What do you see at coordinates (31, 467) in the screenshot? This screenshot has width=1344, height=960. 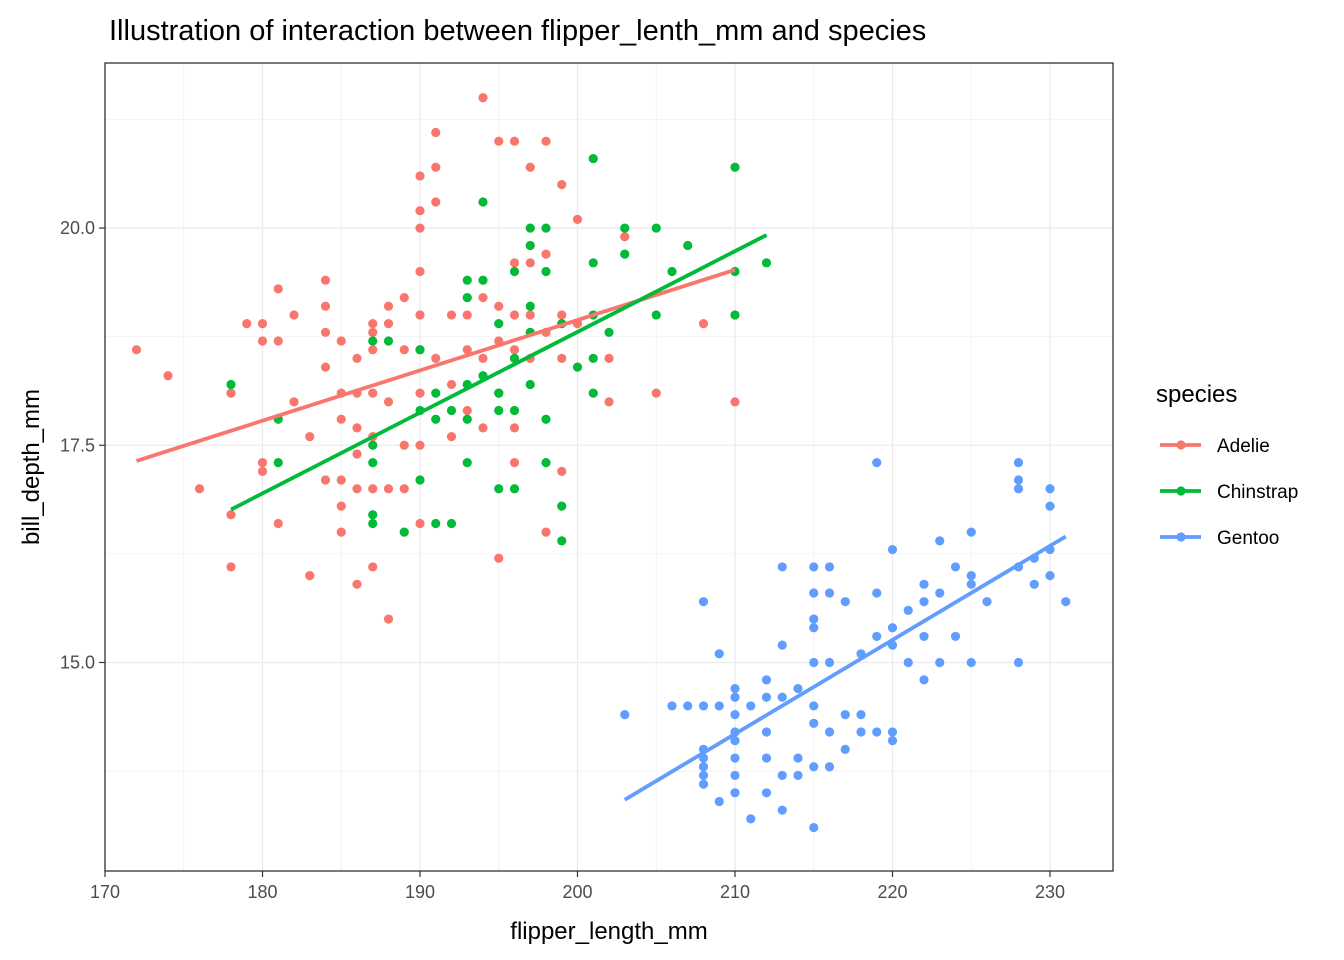 I see `y-axis-title: bill_depth_mm` at bounding box center [31, 467].